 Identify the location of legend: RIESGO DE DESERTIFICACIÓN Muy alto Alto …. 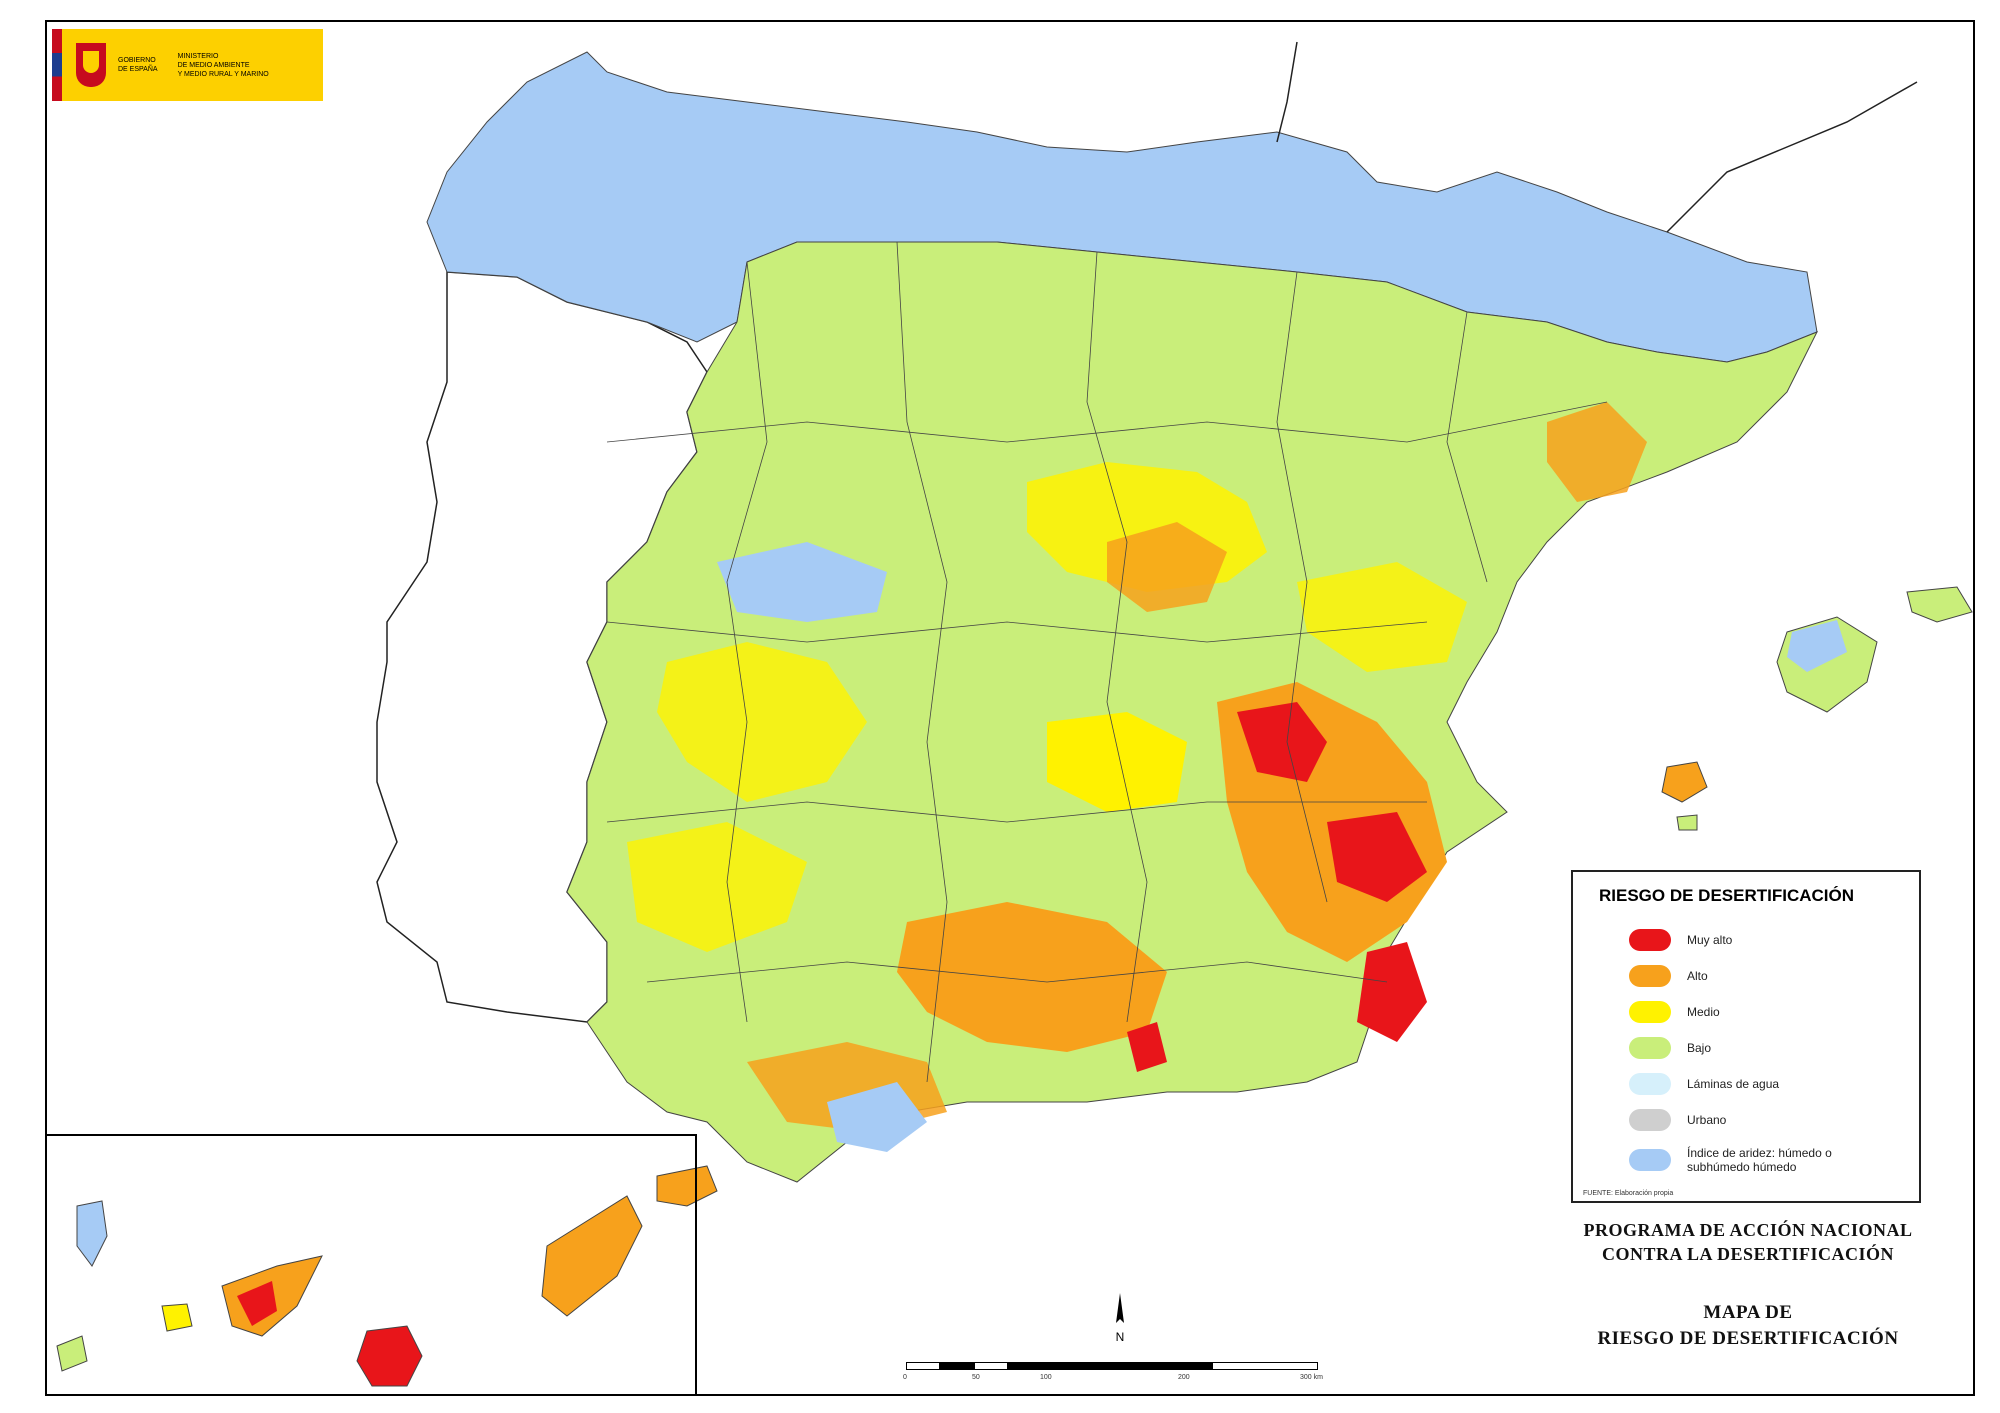
(1746, 1036).